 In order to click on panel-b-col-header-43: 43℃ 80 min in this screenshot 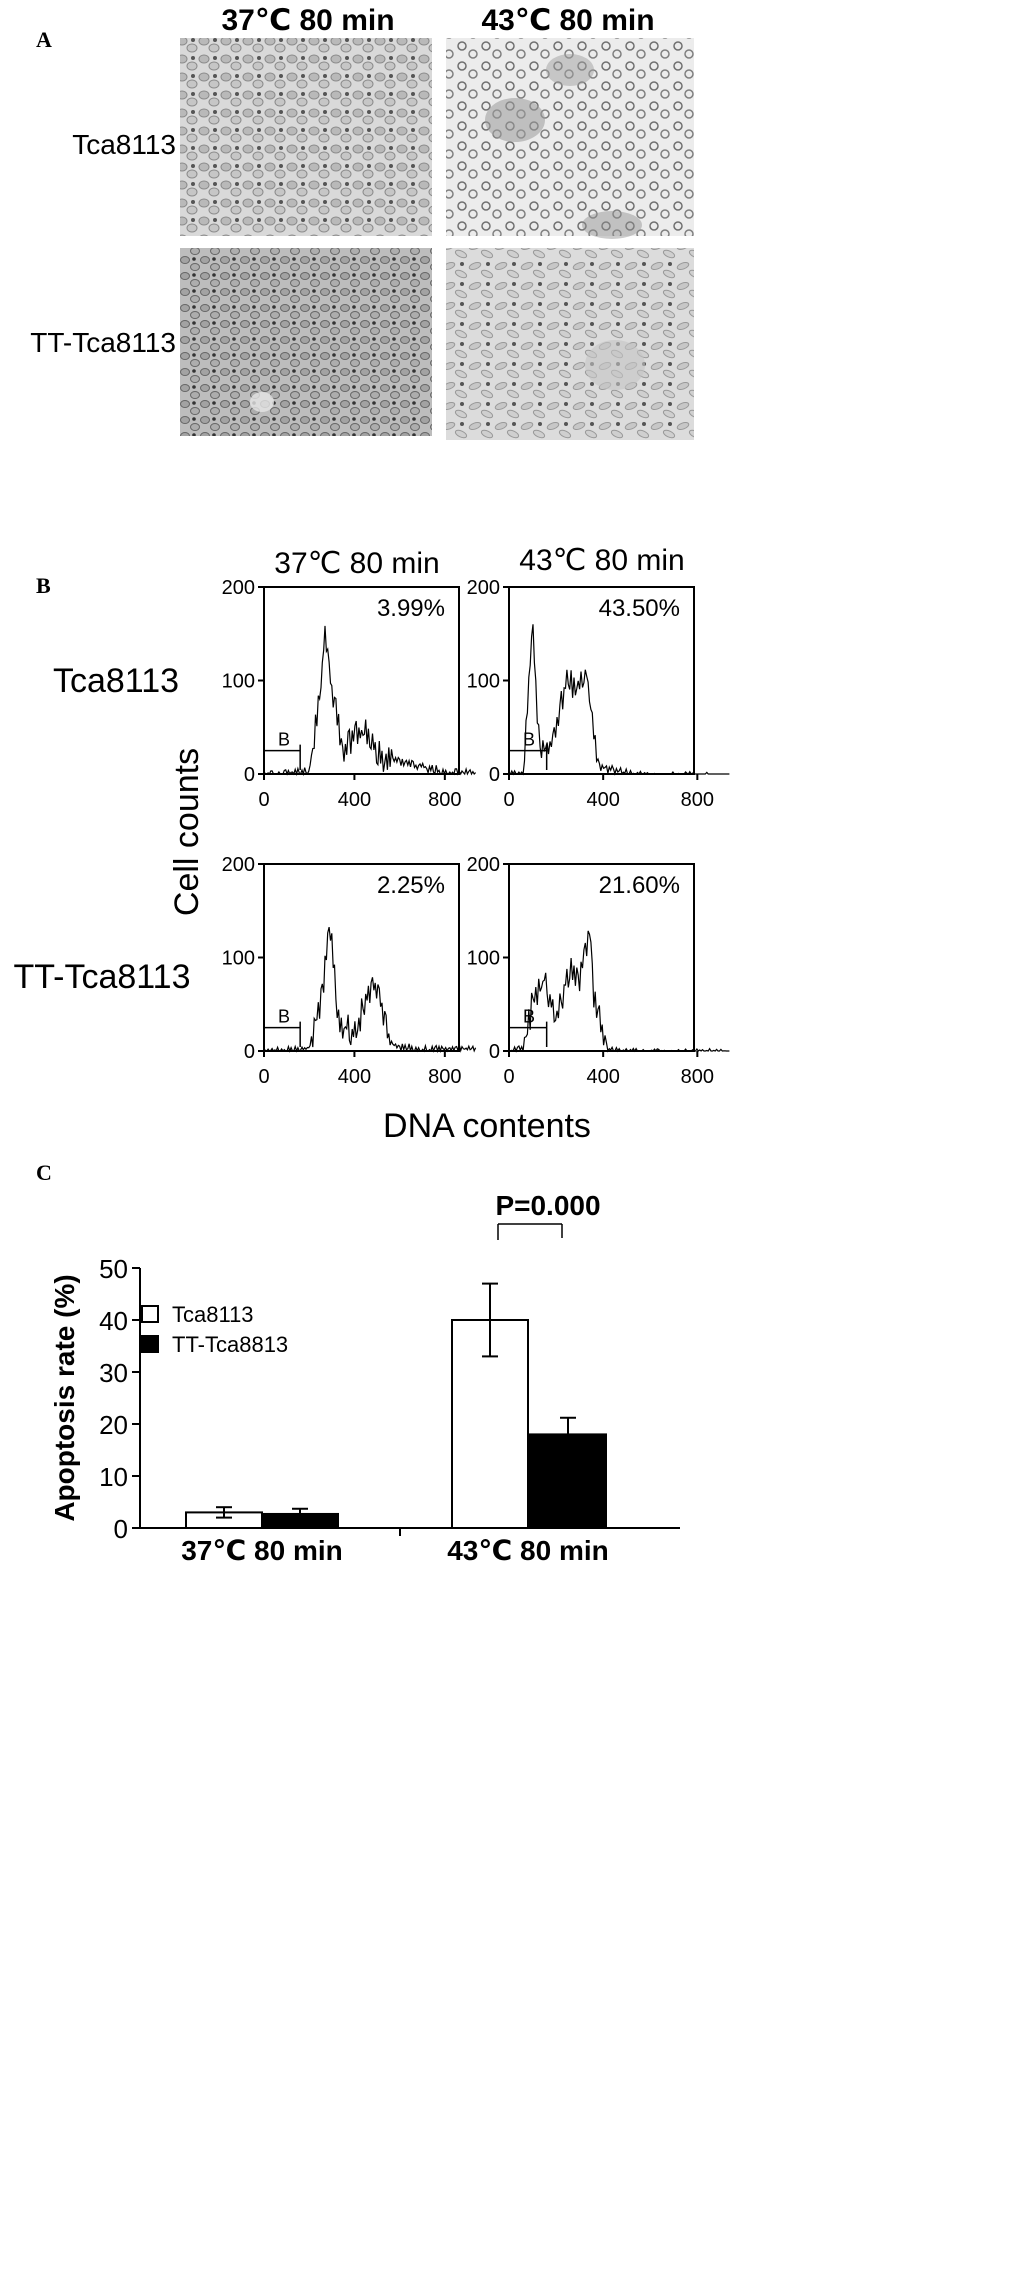, I will do `click(601, 560)`.